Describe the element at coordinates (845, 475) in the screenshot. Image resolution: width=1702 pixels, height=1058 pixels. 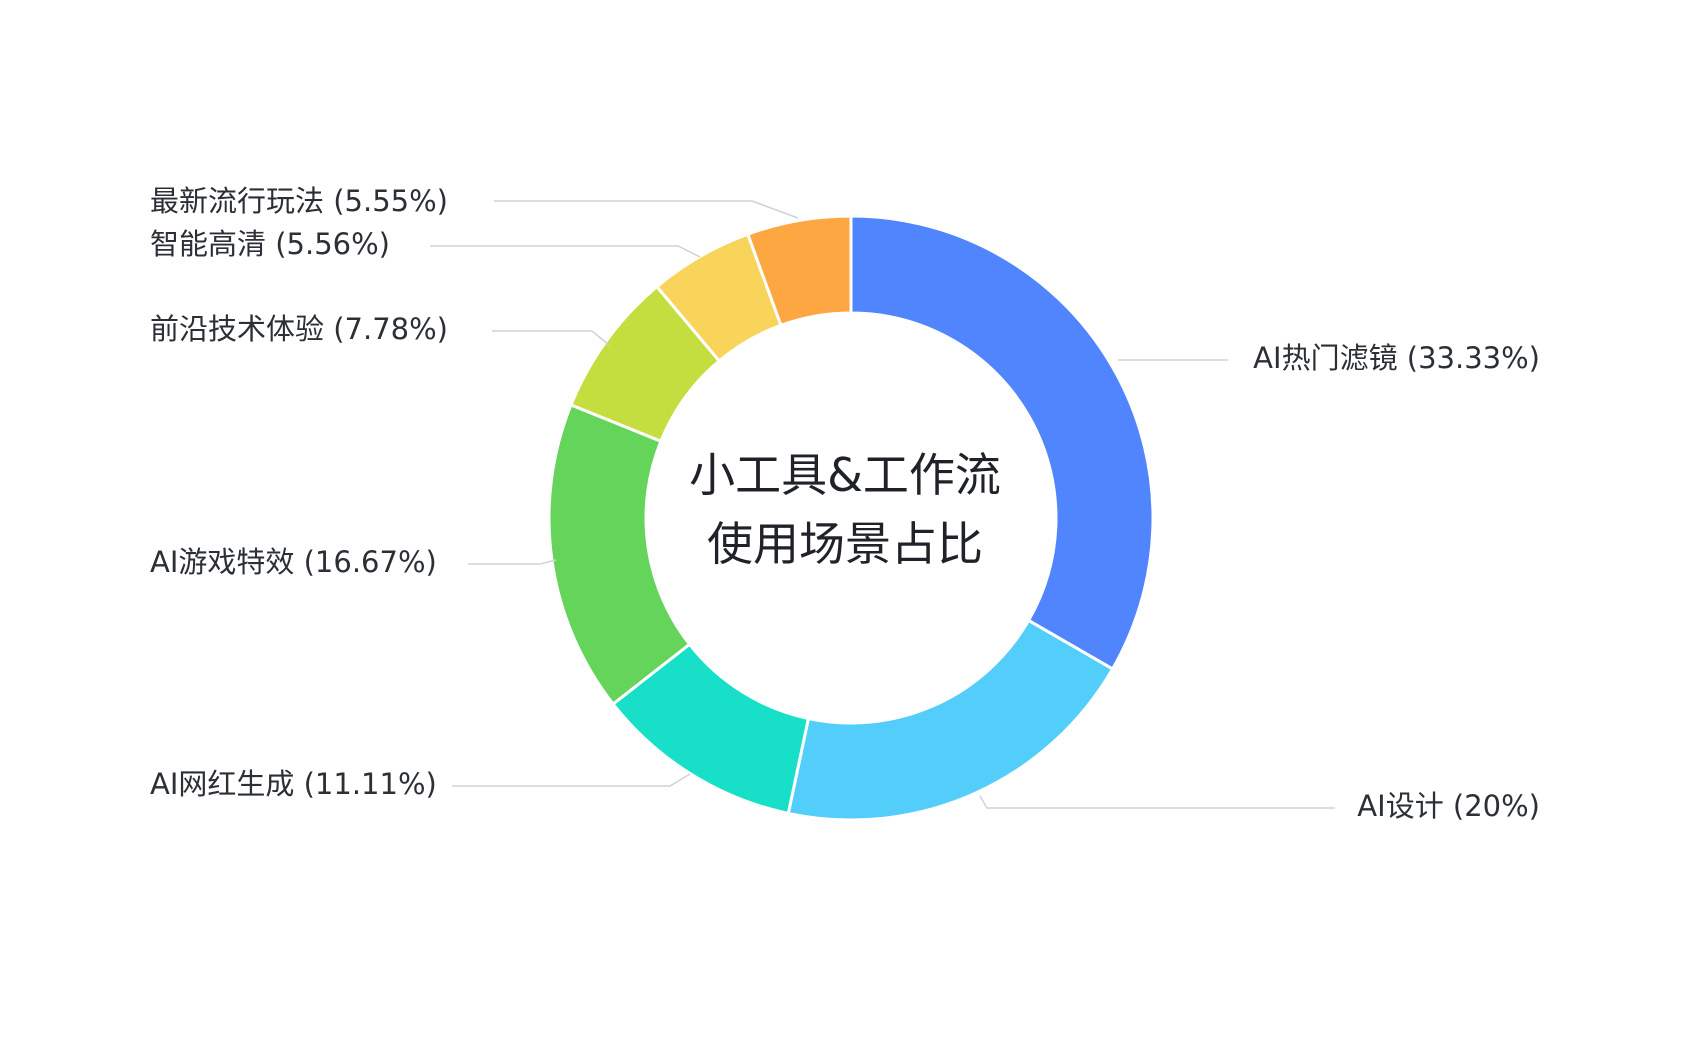
I see `center-title-line-1: 小工具&工作流` at that location.